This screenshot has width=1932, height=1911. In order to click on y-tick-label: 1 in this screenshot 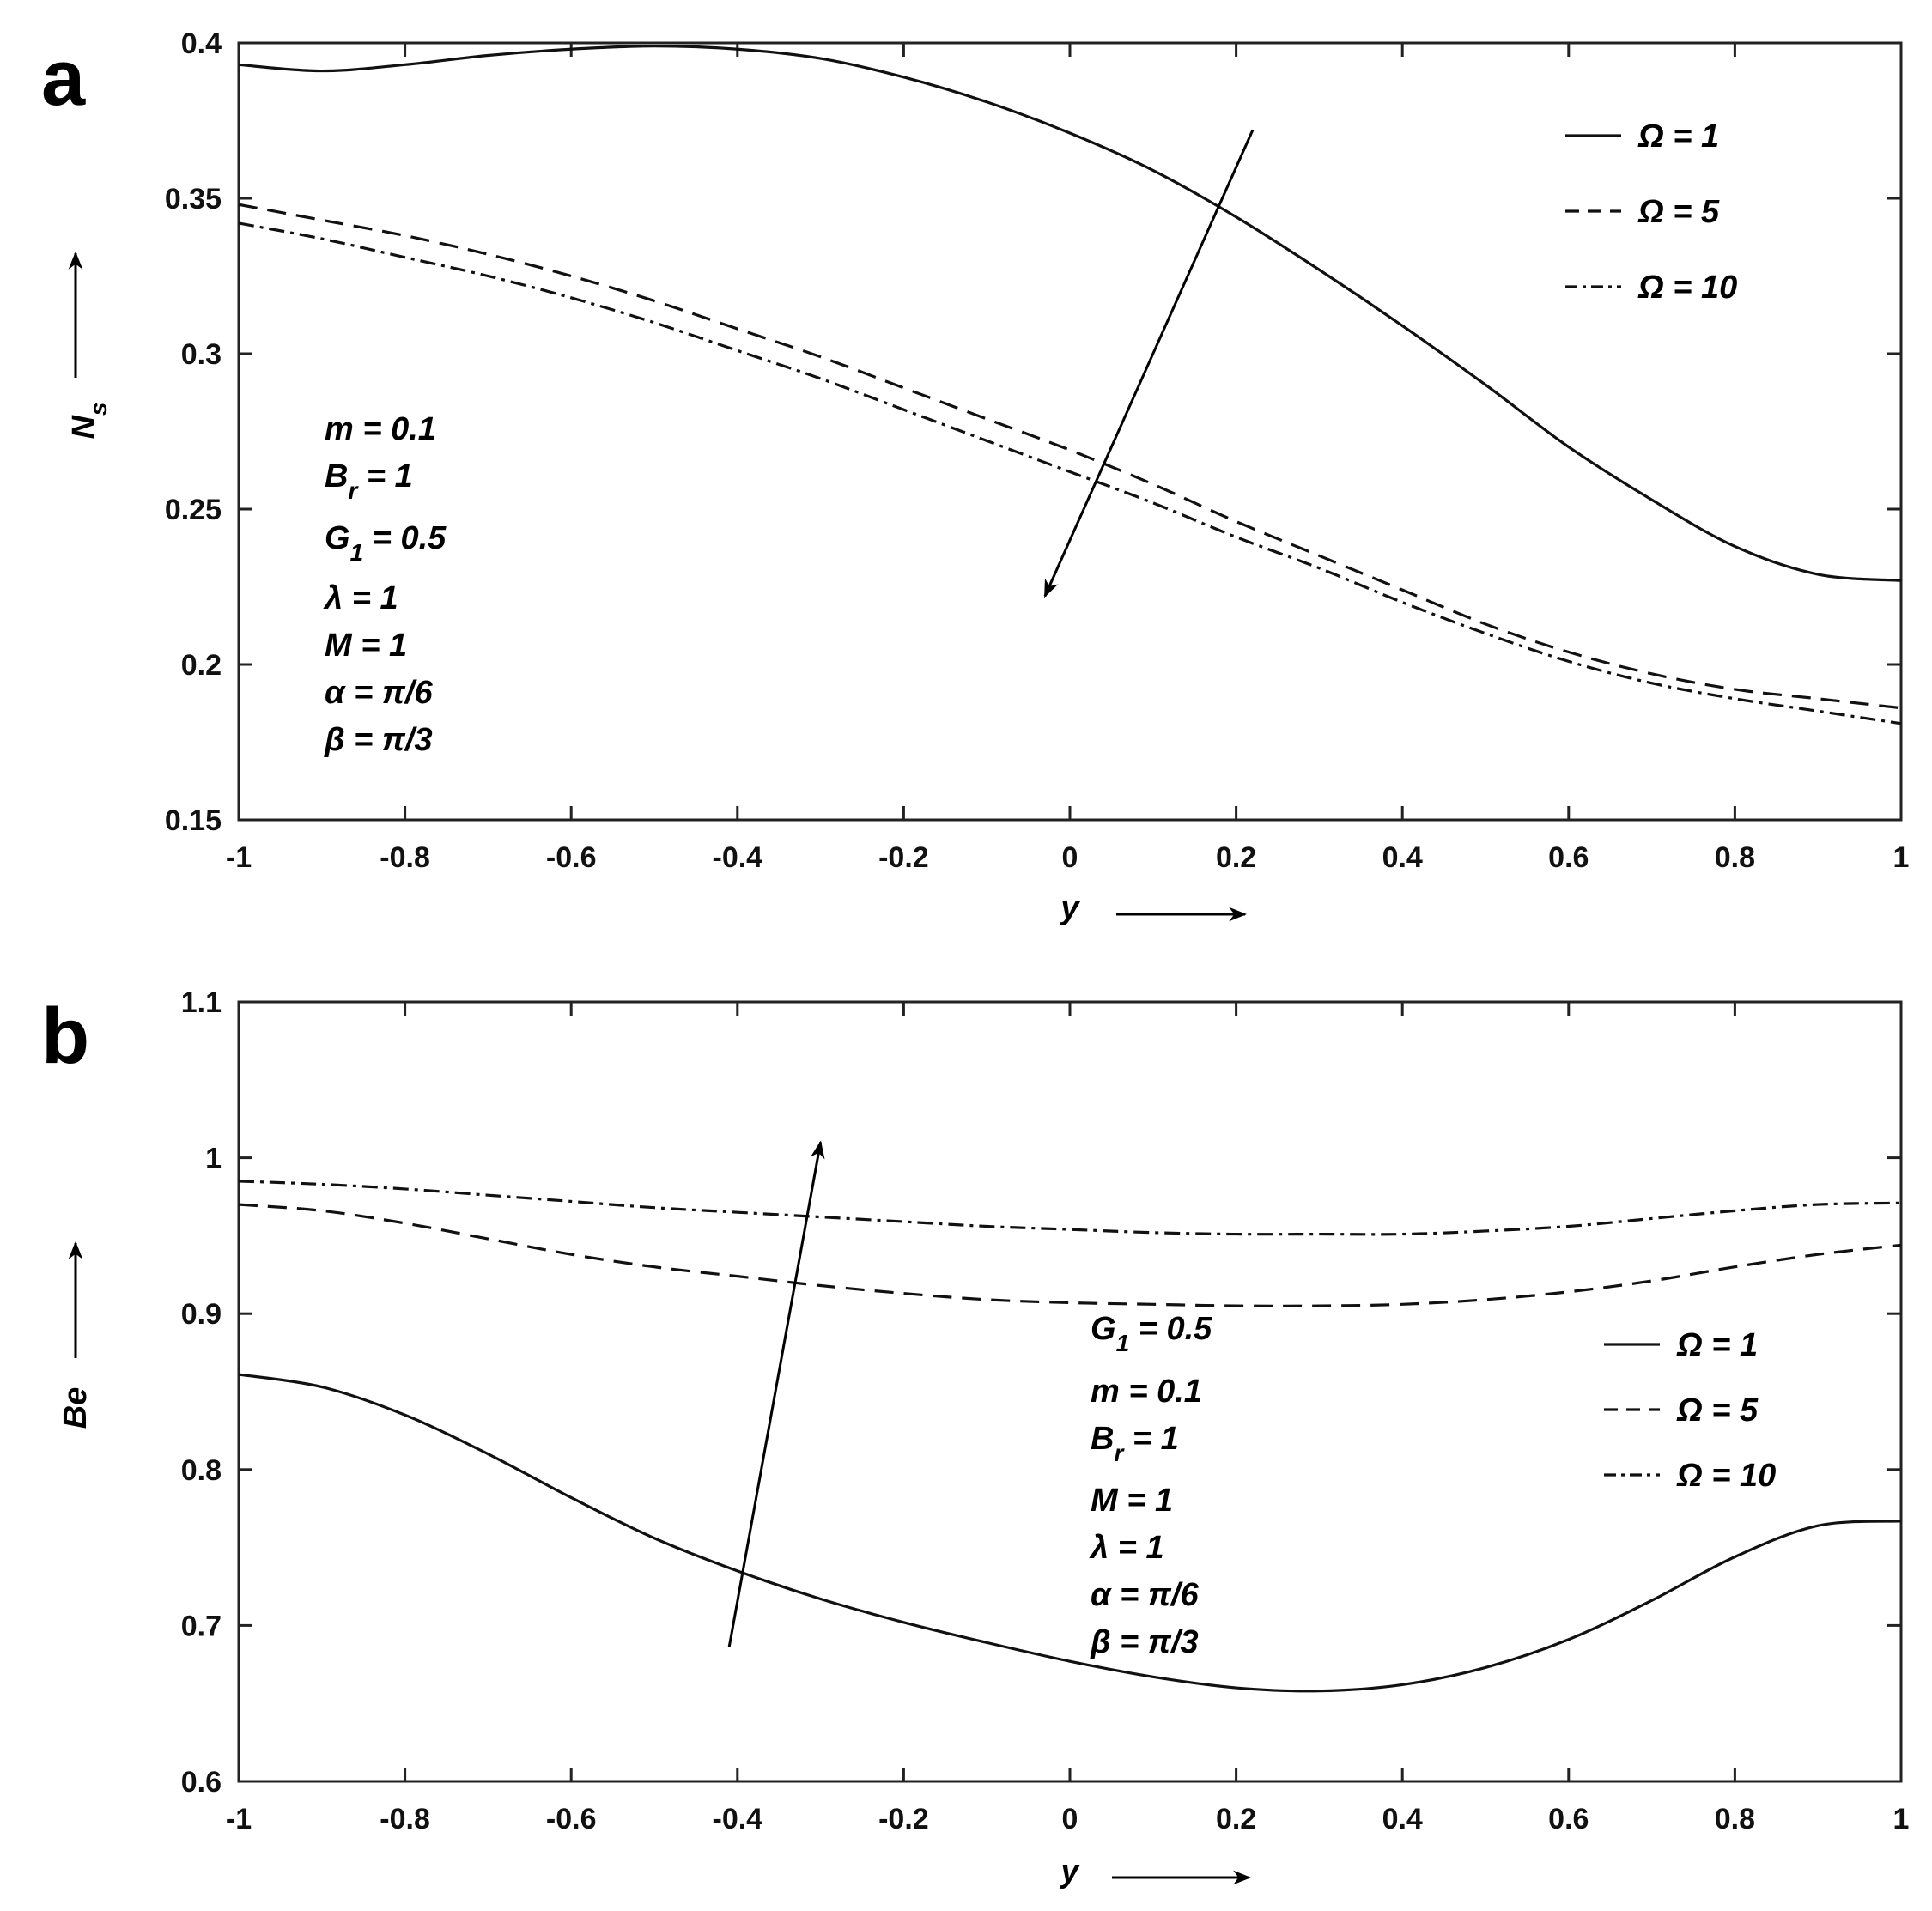, I will do `click(213, 1159)`.